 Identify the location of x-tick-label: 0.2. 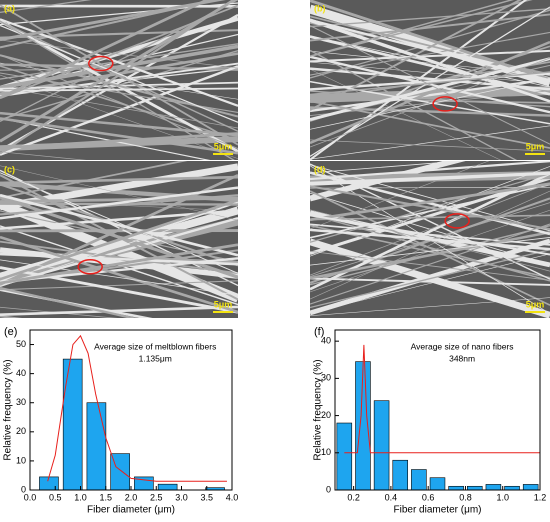
(353, 497).